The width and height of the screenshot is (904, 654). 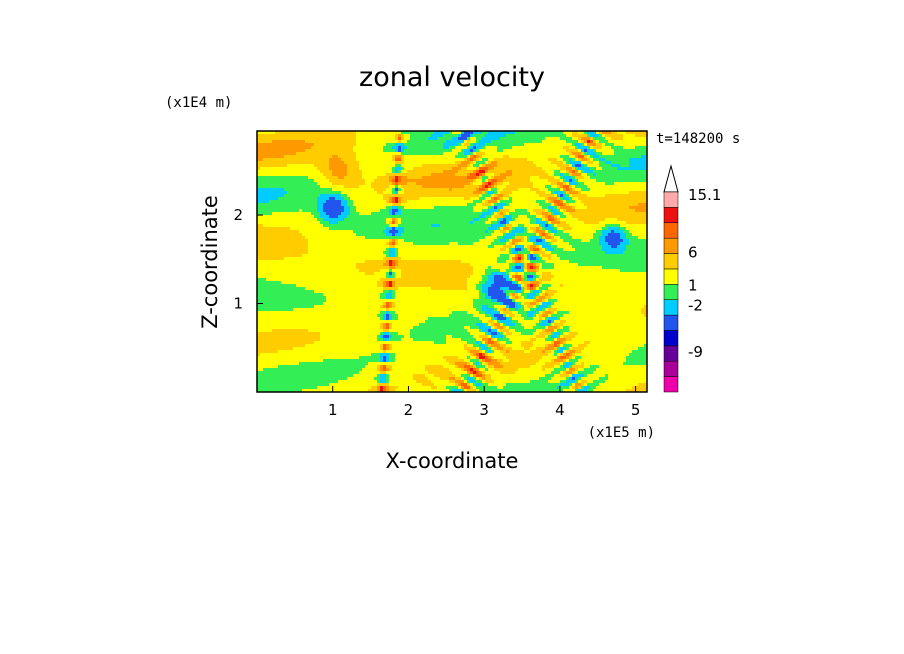 I want to click on colorbar: 15.1 6 1 -2 -9, so click(x=692, y=278).